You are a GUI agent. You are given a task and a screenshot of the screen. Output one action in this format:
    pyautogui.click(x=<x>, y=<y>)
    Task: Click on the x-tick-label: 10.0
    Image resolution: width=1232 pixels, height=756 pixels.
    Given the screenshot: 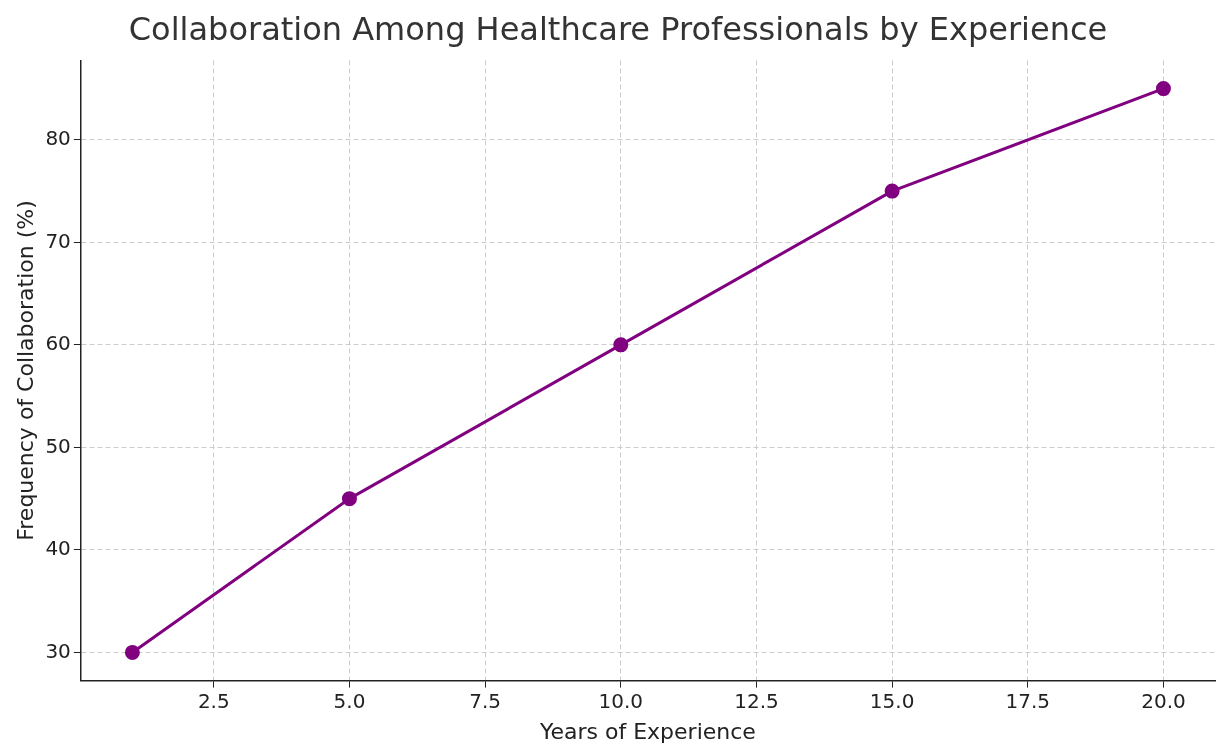 What is the action you would take?
    pyautogui.click(x=621, y=700)
    